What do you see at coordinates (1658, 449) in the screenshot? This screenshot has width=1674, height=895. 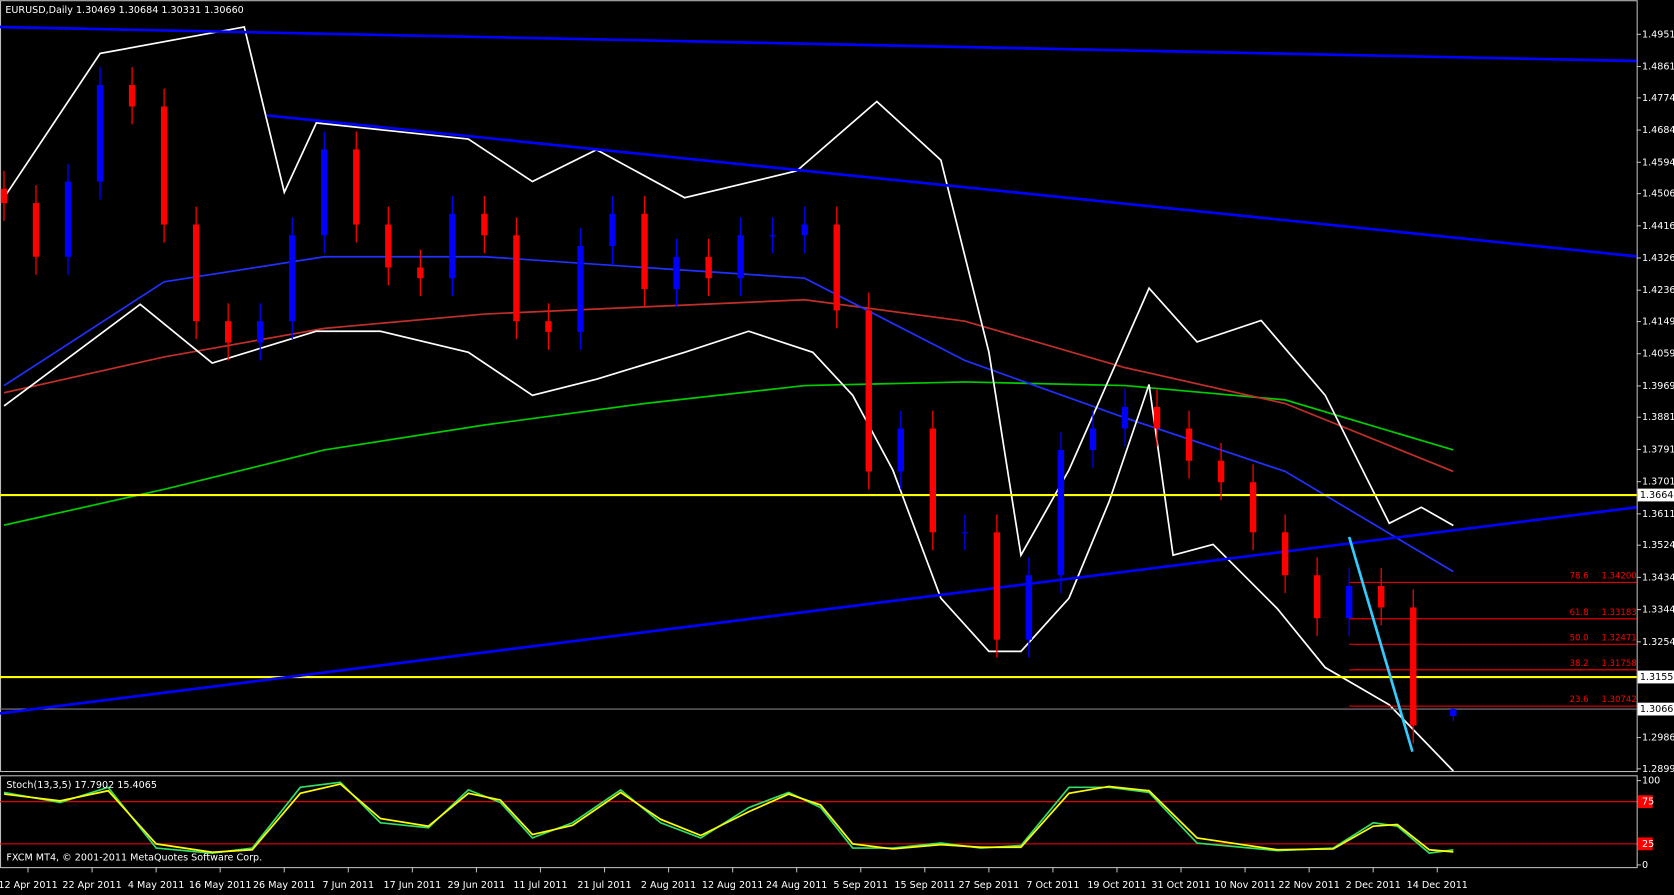 I see `y-tick-label: 1.37915` at bounding box center [1658, 449].